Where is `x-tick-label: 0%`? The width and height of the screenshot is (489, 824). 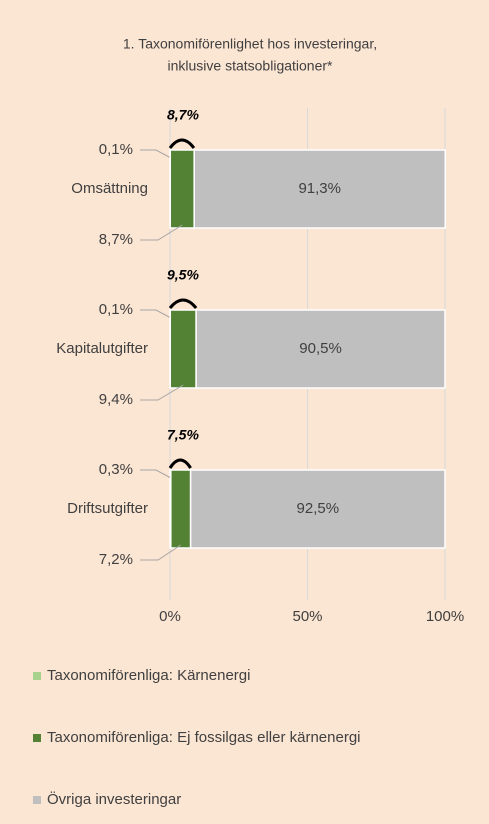
x-tick-label: 0% is located at coordinates (170, 616).